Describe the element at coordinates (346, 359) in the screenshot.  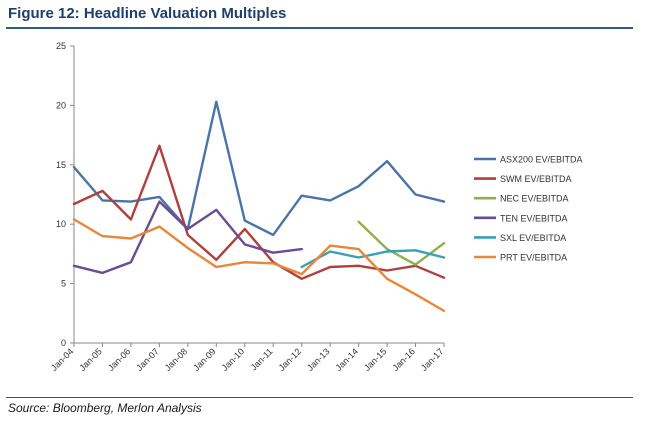
I see `x-tick-label: Jan-14` at that location.